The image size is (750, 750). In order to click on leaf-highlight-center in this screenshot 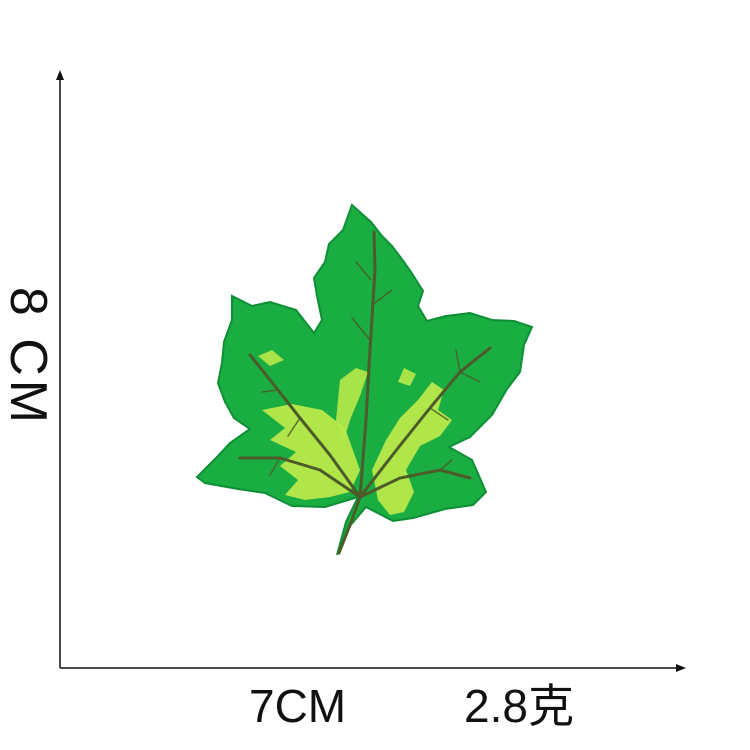, I will do `click(352, 404)`.